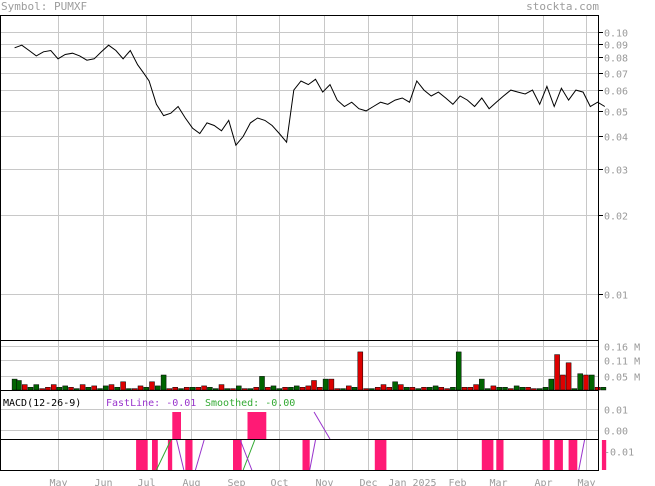 Image resolution: width=655 pixels, height=486 pixels. What do you see at coordinates (622, 348) in the screenshot?
I see `volume-tick-label: 0.16 M` at bounding box center [622, 348].